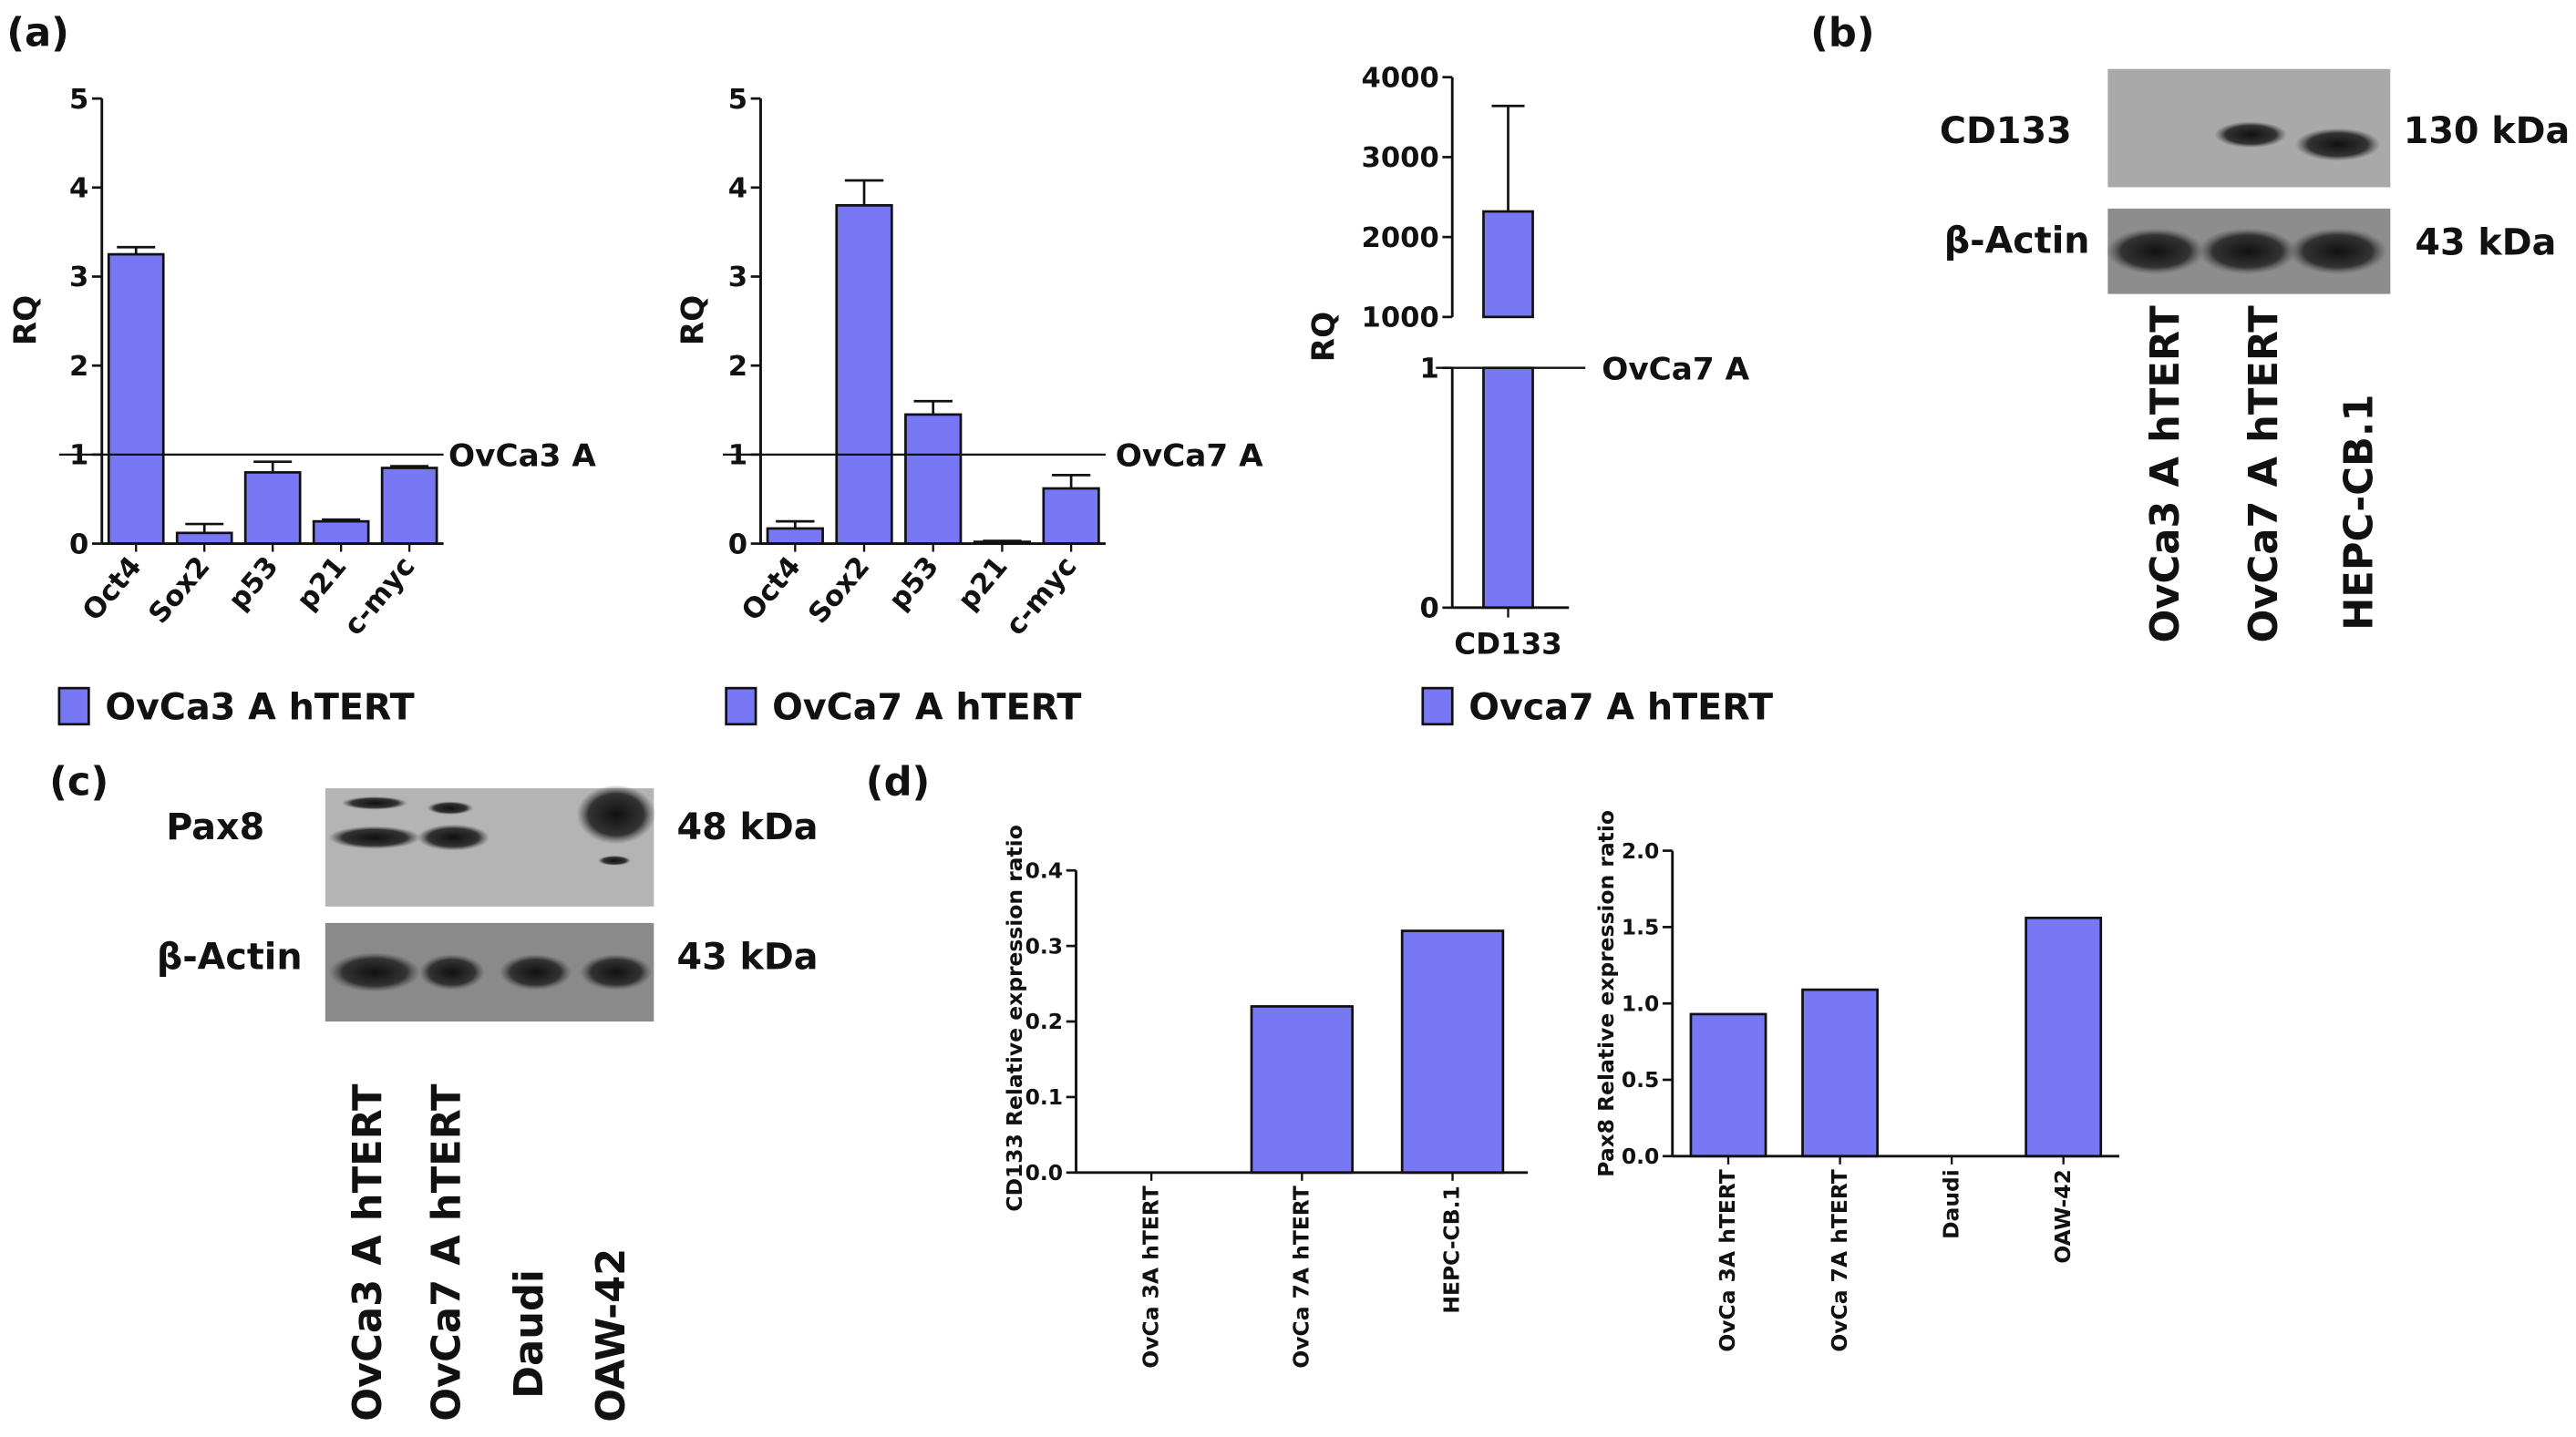 This screenshot has width=2576, height=1437. I want to click on y-tick-label: 0, so click(78, 544).